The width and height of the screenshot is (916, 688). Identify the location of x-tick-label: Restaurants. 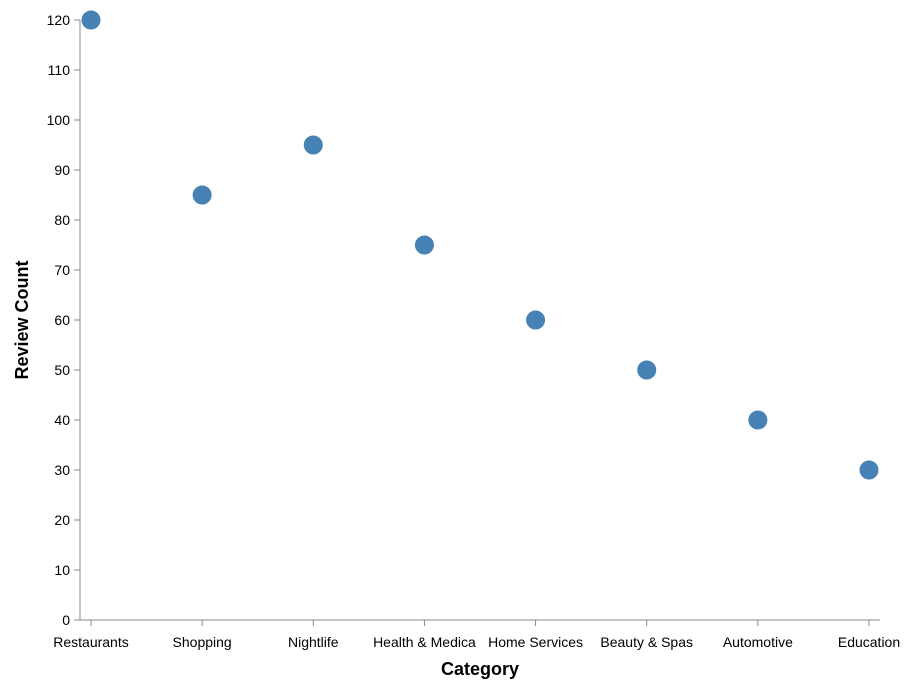
(90, 642).